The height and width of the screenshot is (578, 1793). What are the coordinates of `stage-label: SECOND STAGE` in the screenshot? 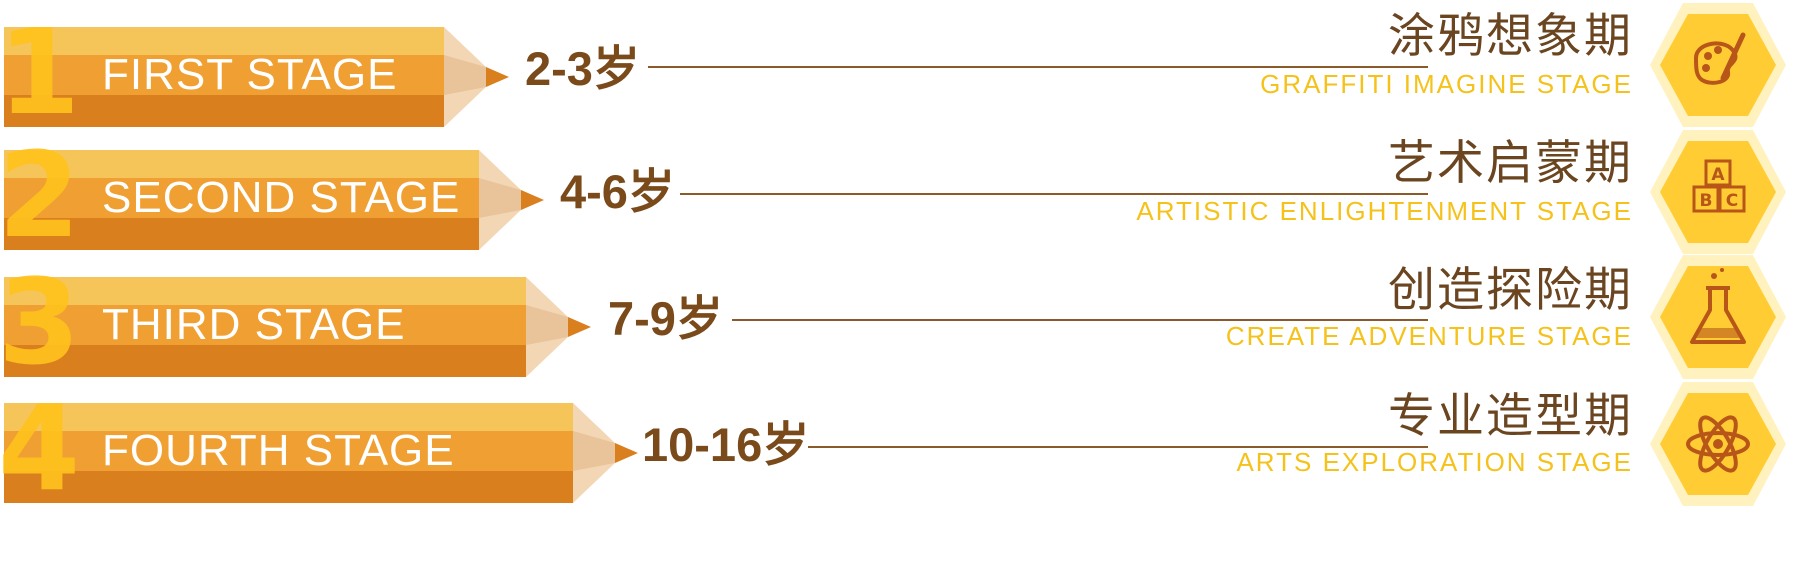 It's located at (281, 197).